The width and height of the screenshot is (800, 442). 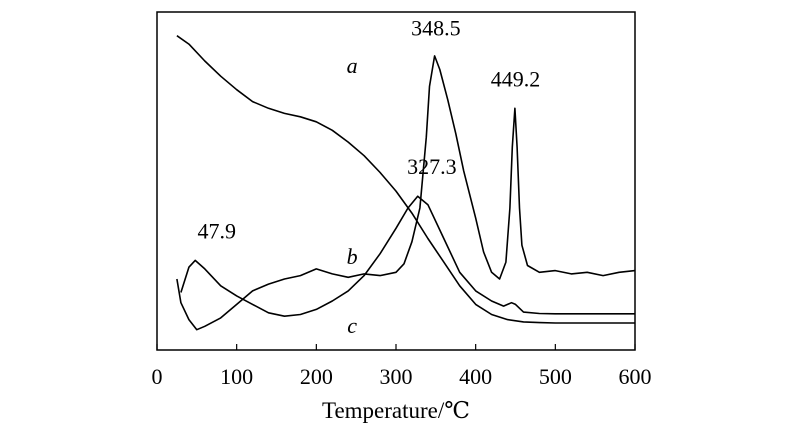 I want to click on peak-47-9: 47.9, so click(x=217, y=230).